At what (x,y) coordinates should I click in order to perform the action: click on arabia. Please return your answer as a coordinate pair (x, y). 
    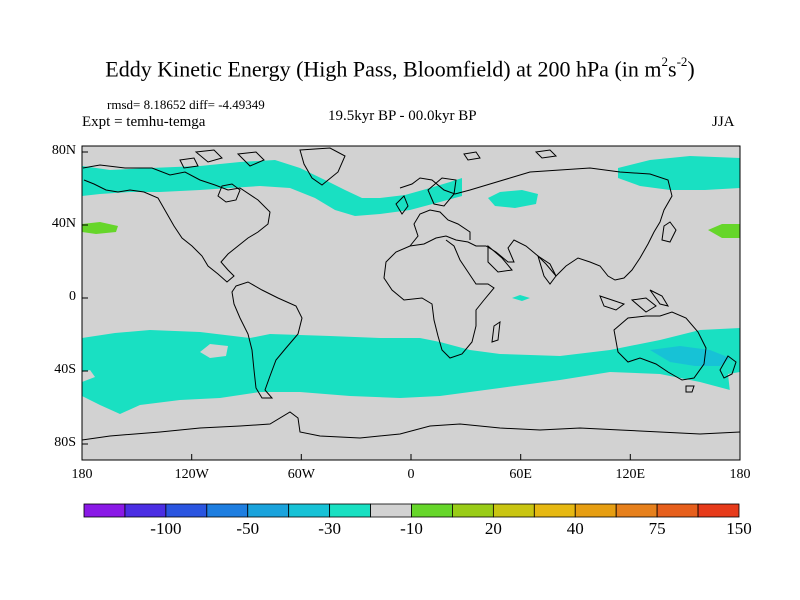
    Looking at the image, I should click on (500, 258).